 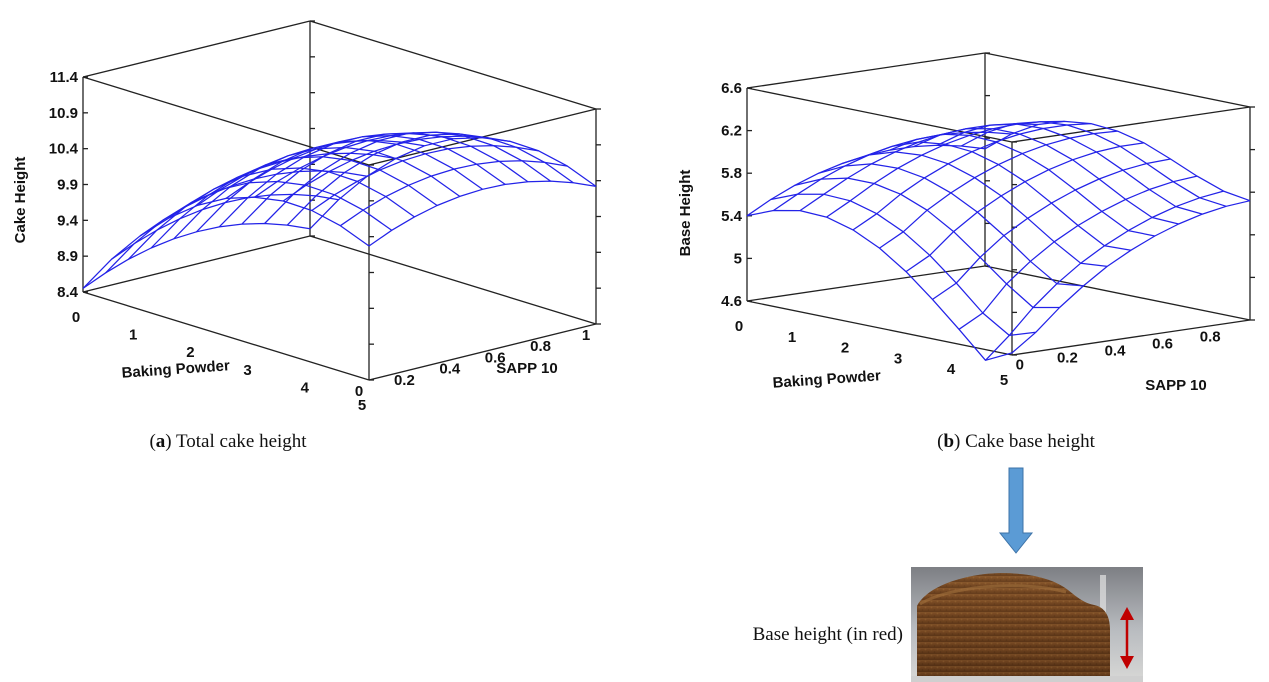 I want to click on chart-a-z-axis-label: Cake Height, so click(x=20, y=200).